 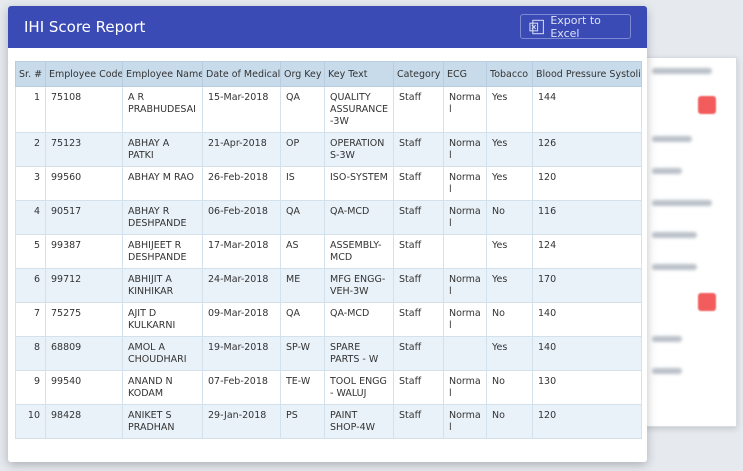 I want to click on table-cell: 124, so click(x=587, y=251).